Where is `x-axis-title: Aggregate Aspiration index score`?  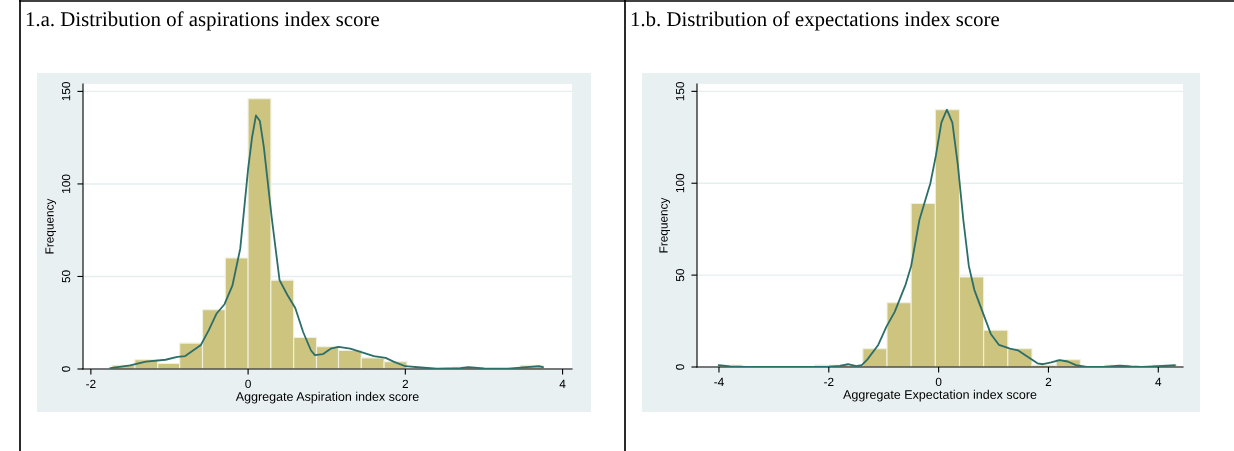
x-axis-title: Aggregate Aspiration index score is located at coordinates (327, 397).